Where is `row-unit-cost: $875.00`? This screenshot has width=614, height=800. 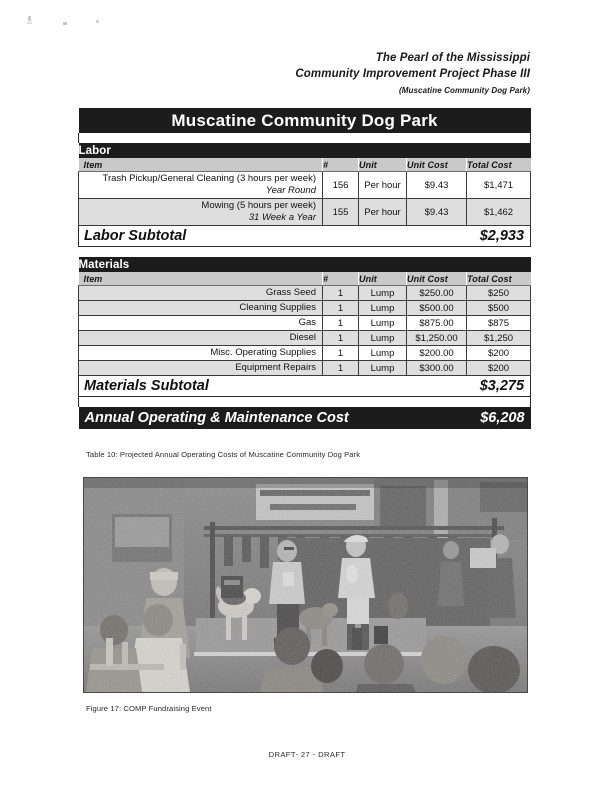 row-unit-cost: $875.00 is located at coordinates (436, 323).